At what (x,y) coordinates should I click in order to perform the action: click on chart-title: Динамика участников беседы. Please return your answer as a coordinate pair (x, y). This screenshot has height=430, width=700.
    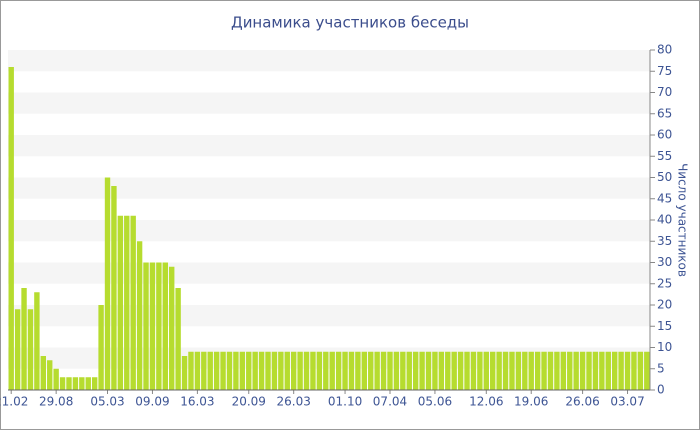
    Looking at the image, I should click on (350, 23).